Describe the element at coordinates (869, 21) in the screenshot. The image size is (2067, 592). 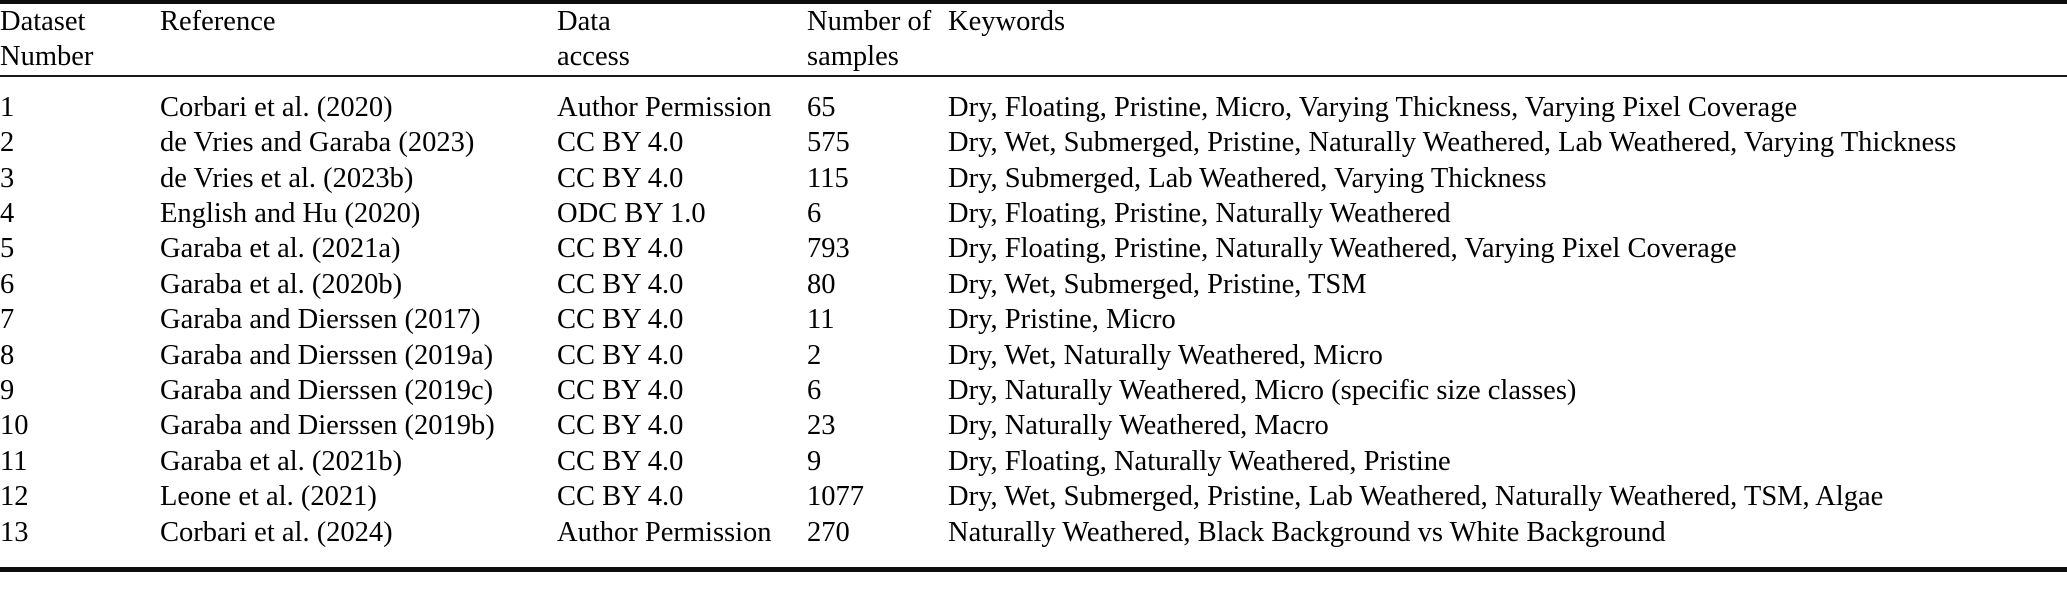
I see `header-line: Number of` at that location.